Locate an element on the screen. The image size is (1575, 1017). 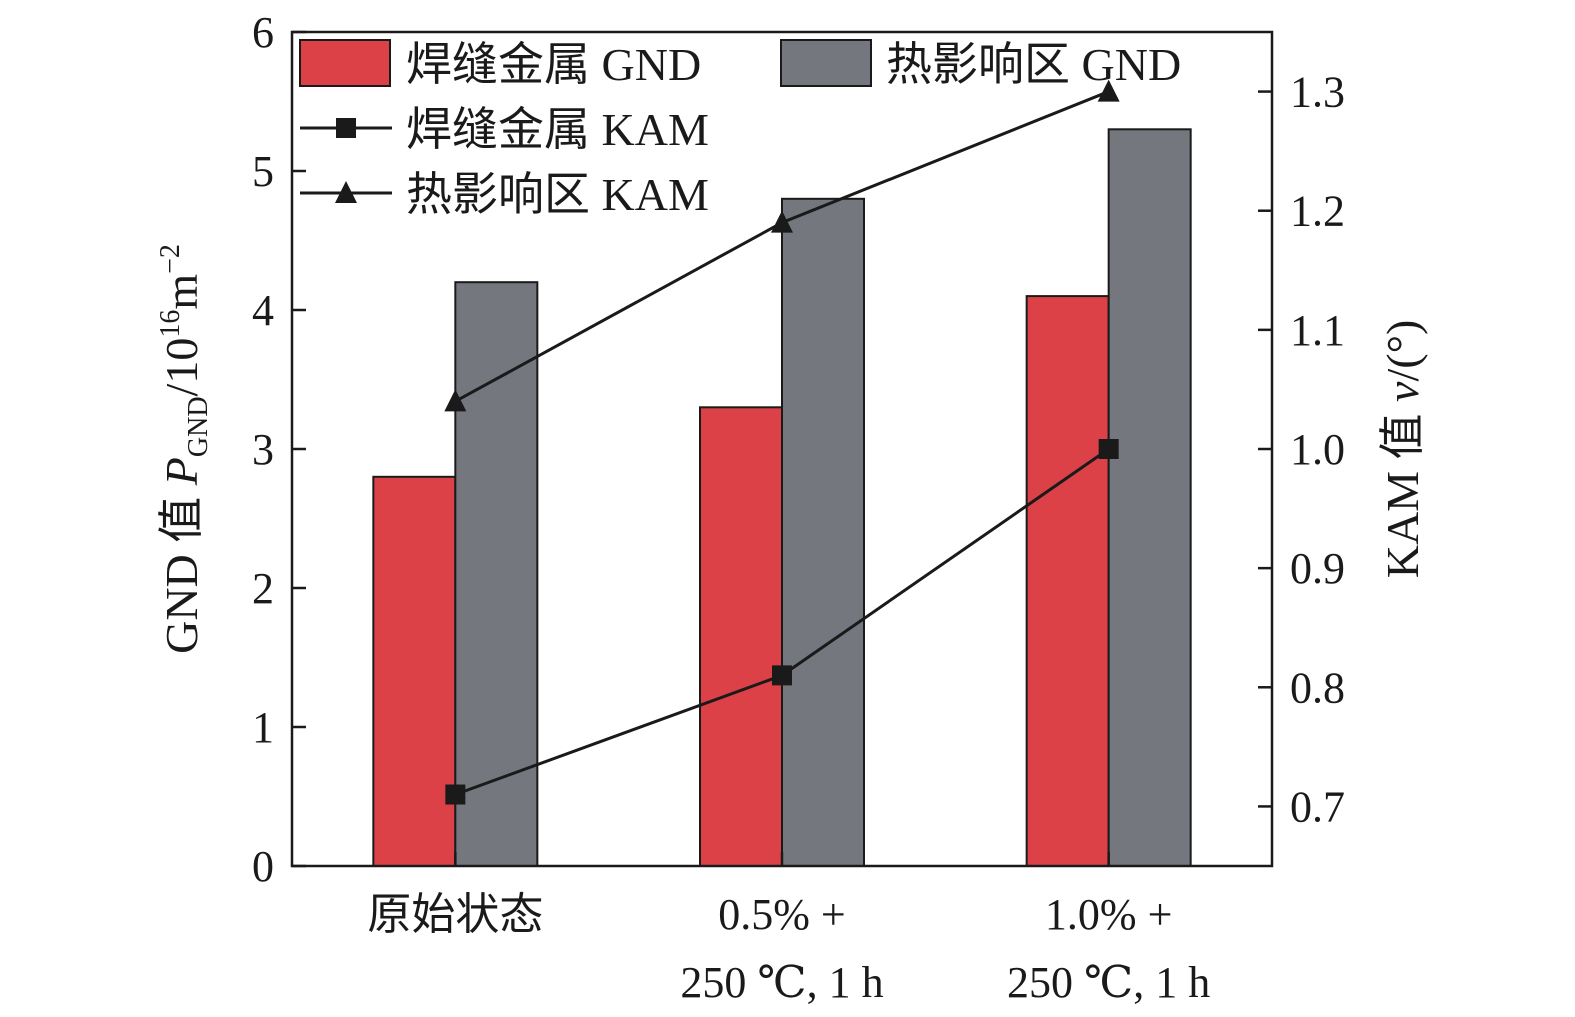
legend-label-weld-gnd: 焊缝金属 GND is located at coordinates (553, 64).